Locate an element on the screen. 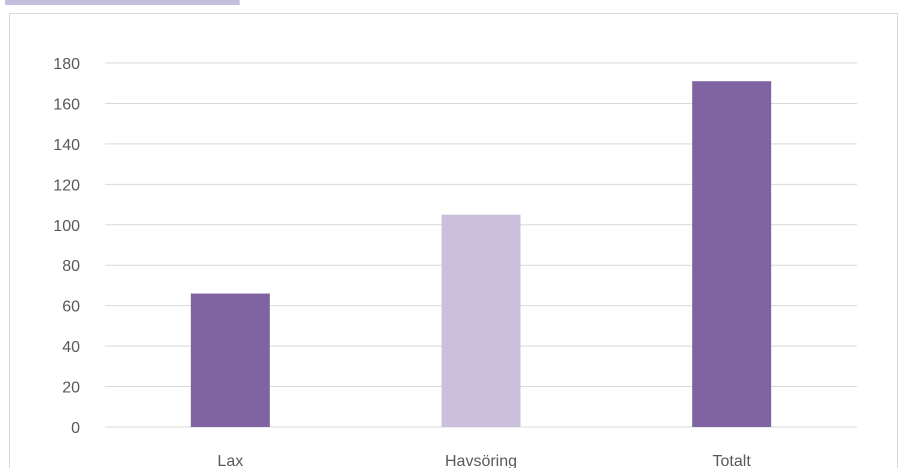  y-tick-label: 60 is located at coordinates (71, 307).